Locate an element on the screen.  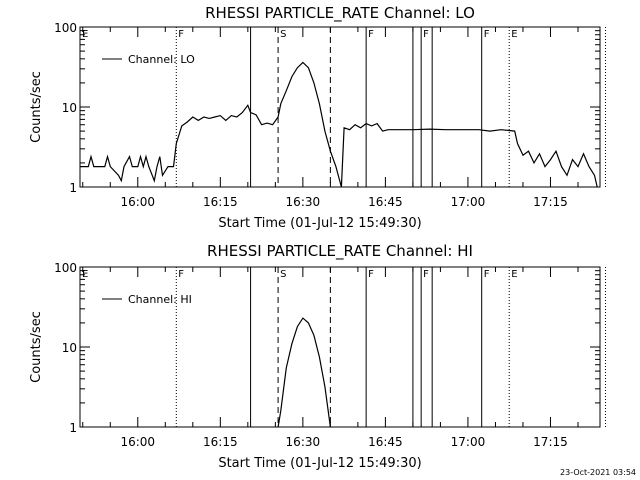
series-line is located at coordinates (304, 372).